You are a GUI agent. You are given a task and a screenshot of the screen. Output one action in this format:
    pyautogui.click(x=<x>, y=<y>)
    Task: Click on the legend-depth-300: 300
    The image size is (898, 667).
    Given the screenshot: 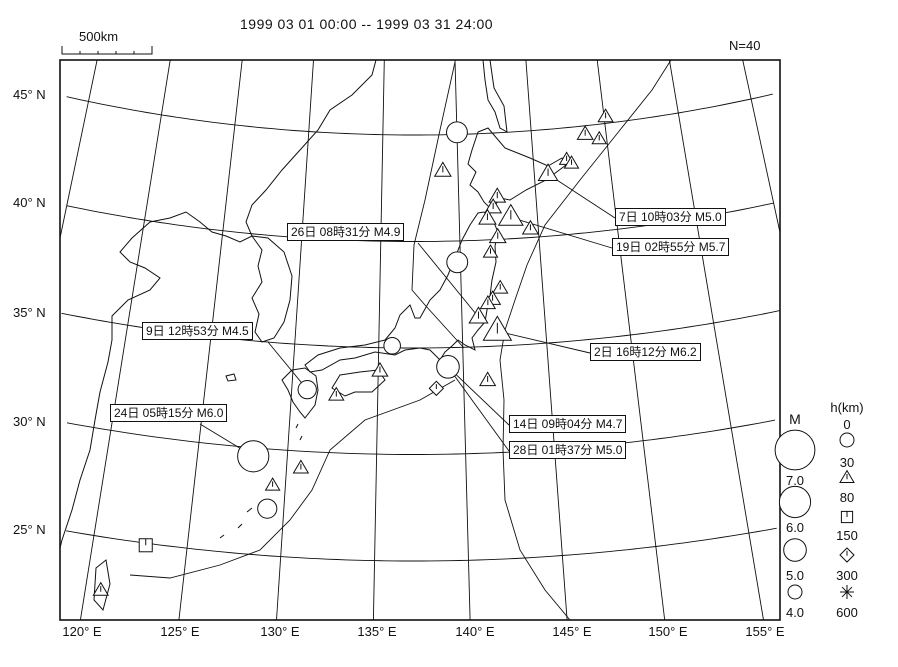 What is the action you would take?
    pyautogui.click(x=847, y=575)
    